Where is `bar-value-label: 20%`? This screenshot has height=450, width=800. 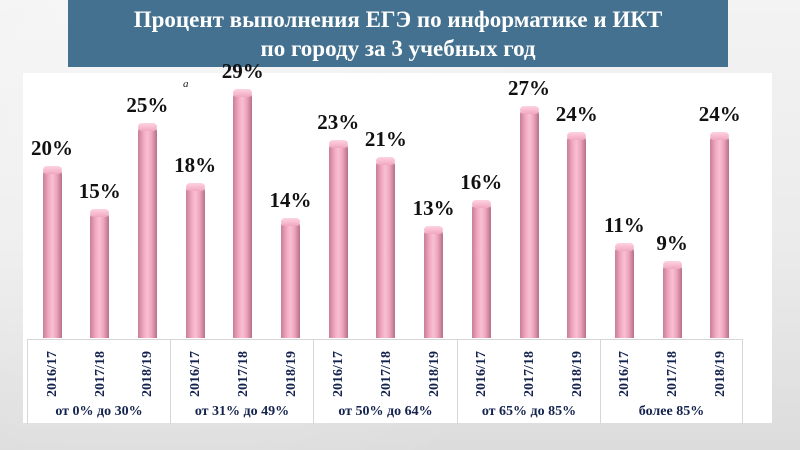 bar-value-label: 20% is located at coordinates (52, 148).